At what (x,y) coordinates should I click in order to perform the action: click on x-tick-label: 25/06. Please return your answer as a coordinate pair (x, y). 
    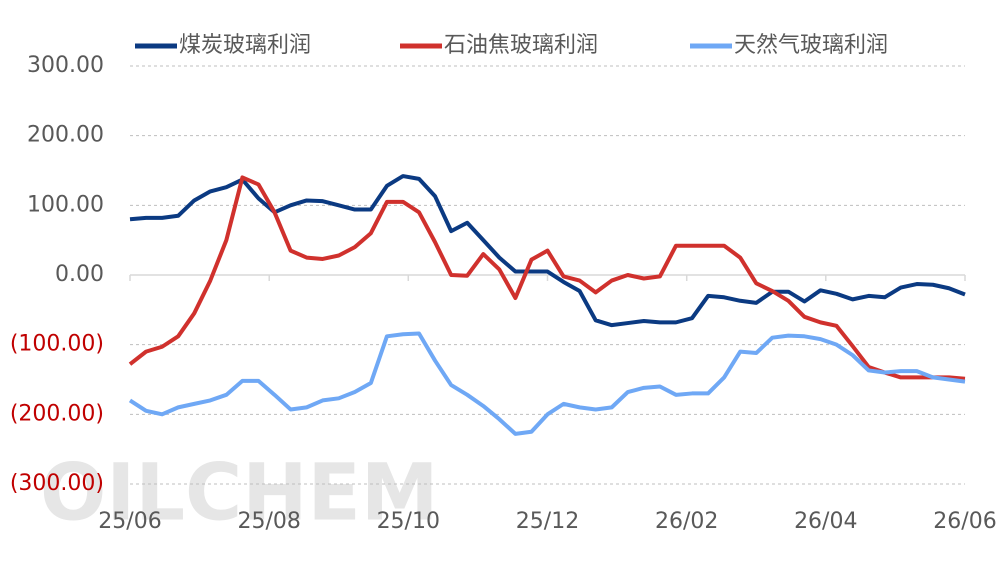
    Looking at the image, I should click on (129, 521).